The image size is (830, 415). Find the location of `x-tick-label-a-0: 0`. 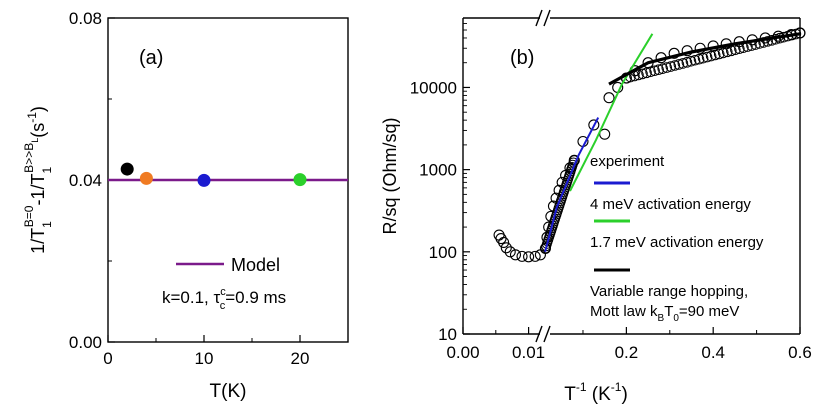

x-tick-label-a-0: 0 is located at coordinates (107, 358).